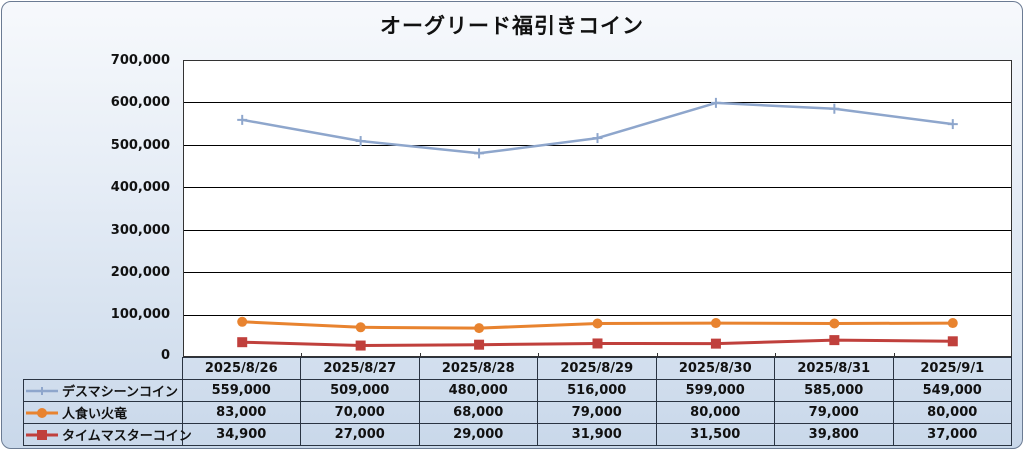 The image size is (1024, 450). What do you see at coordinates (952, 390) in the screenshot?
I see `data-cell: 549,000` at bounding box center [952, 390].